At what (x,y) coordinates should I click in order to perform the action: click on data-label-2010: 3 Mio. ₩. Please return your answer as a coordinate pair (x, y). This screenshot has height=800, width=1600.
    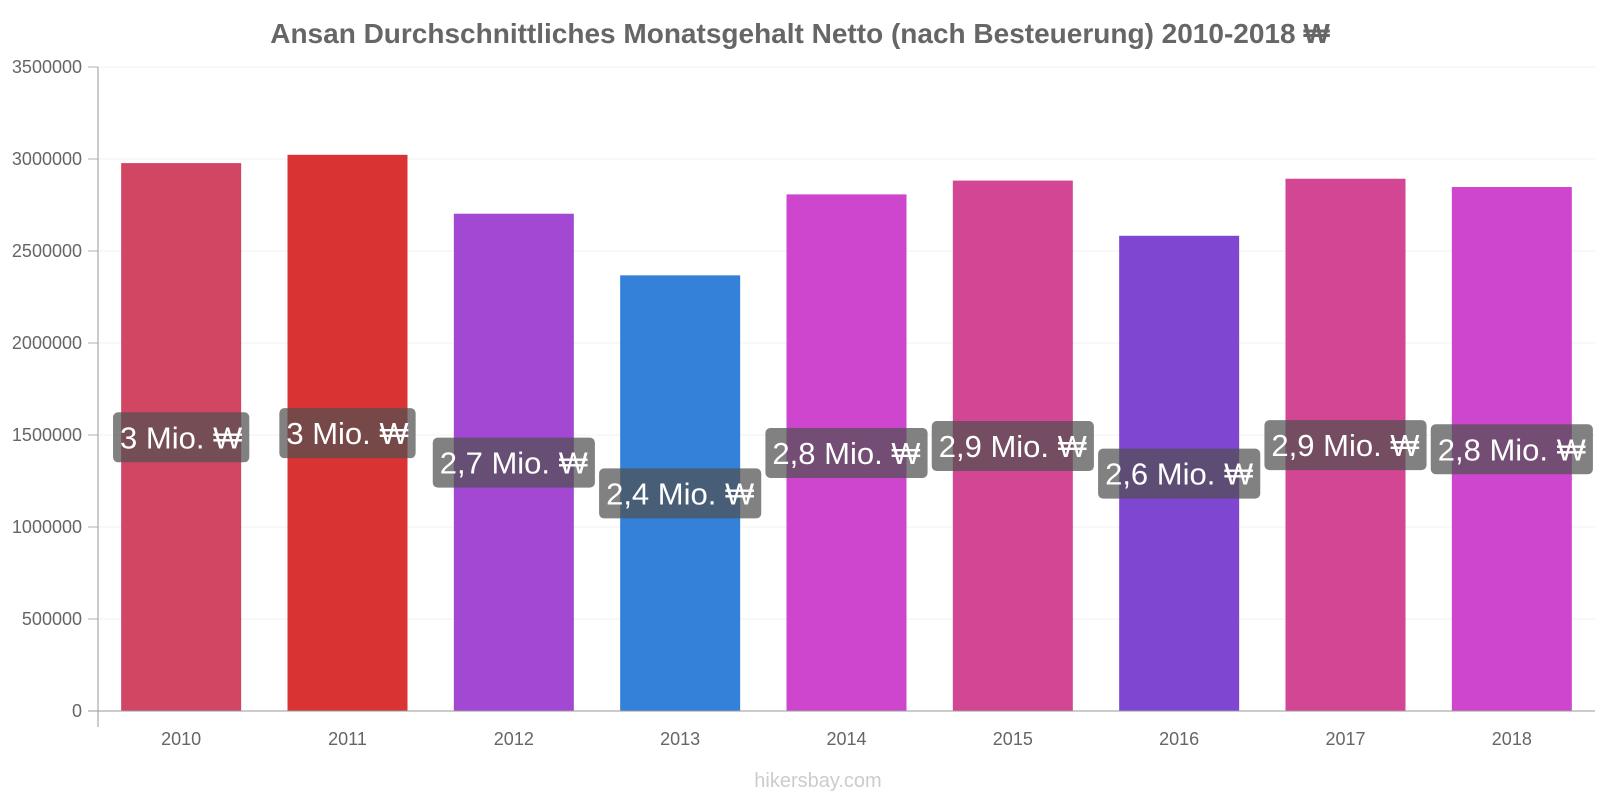
    Looking at the image, I should click on (181, 437).